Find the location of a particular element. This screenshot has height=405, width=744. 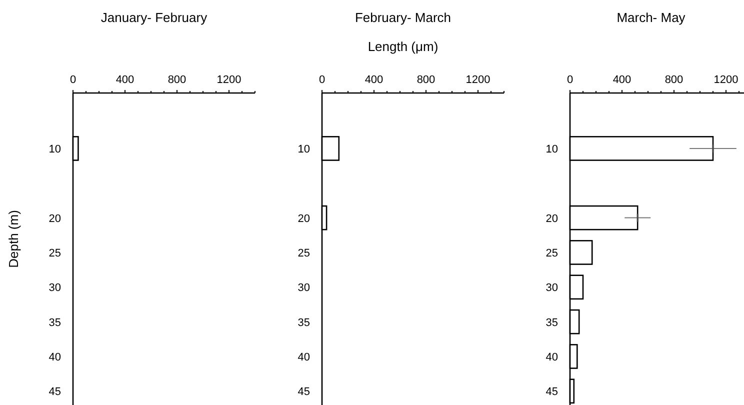

chart-title: March- May is located at coordinates (651, 17).